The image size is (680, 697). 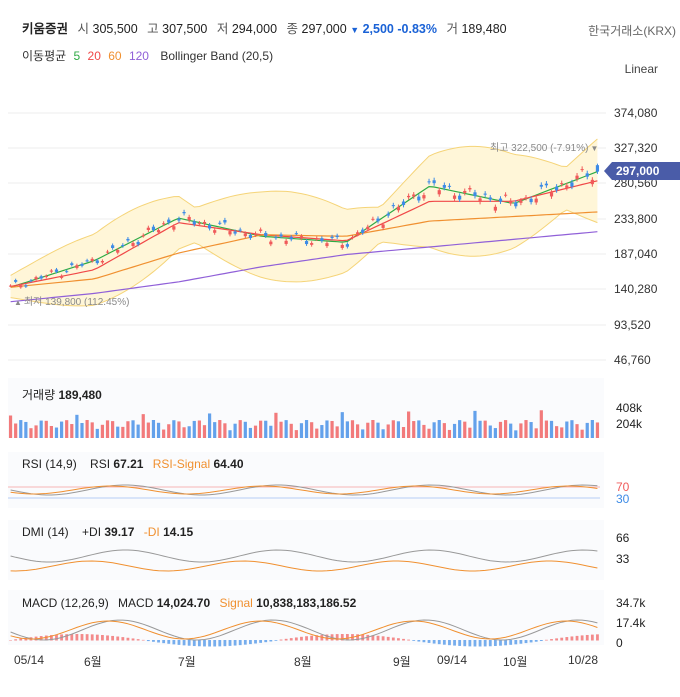 What do you see at coordinates (304, 490) in the screenshot?
I see `rsi-line` at bounding box center [304, 490].